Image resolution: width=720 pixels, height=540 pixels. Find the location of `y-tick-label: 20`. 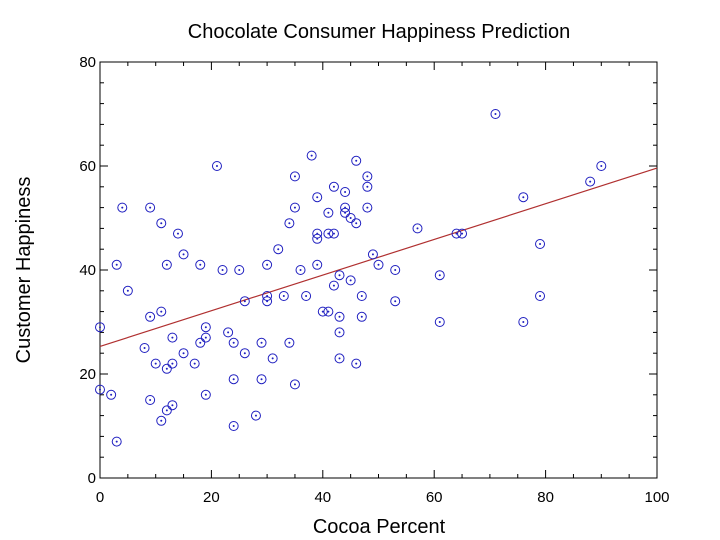

y-tick-label: 20 is located at coordinates (87, 374).